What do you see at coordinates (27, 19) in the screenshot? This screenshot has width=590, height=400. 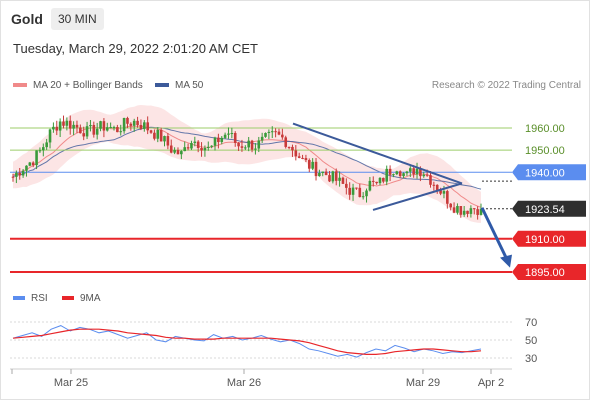 I see `instrument-title: Gold` at bounding box center [27, 19].